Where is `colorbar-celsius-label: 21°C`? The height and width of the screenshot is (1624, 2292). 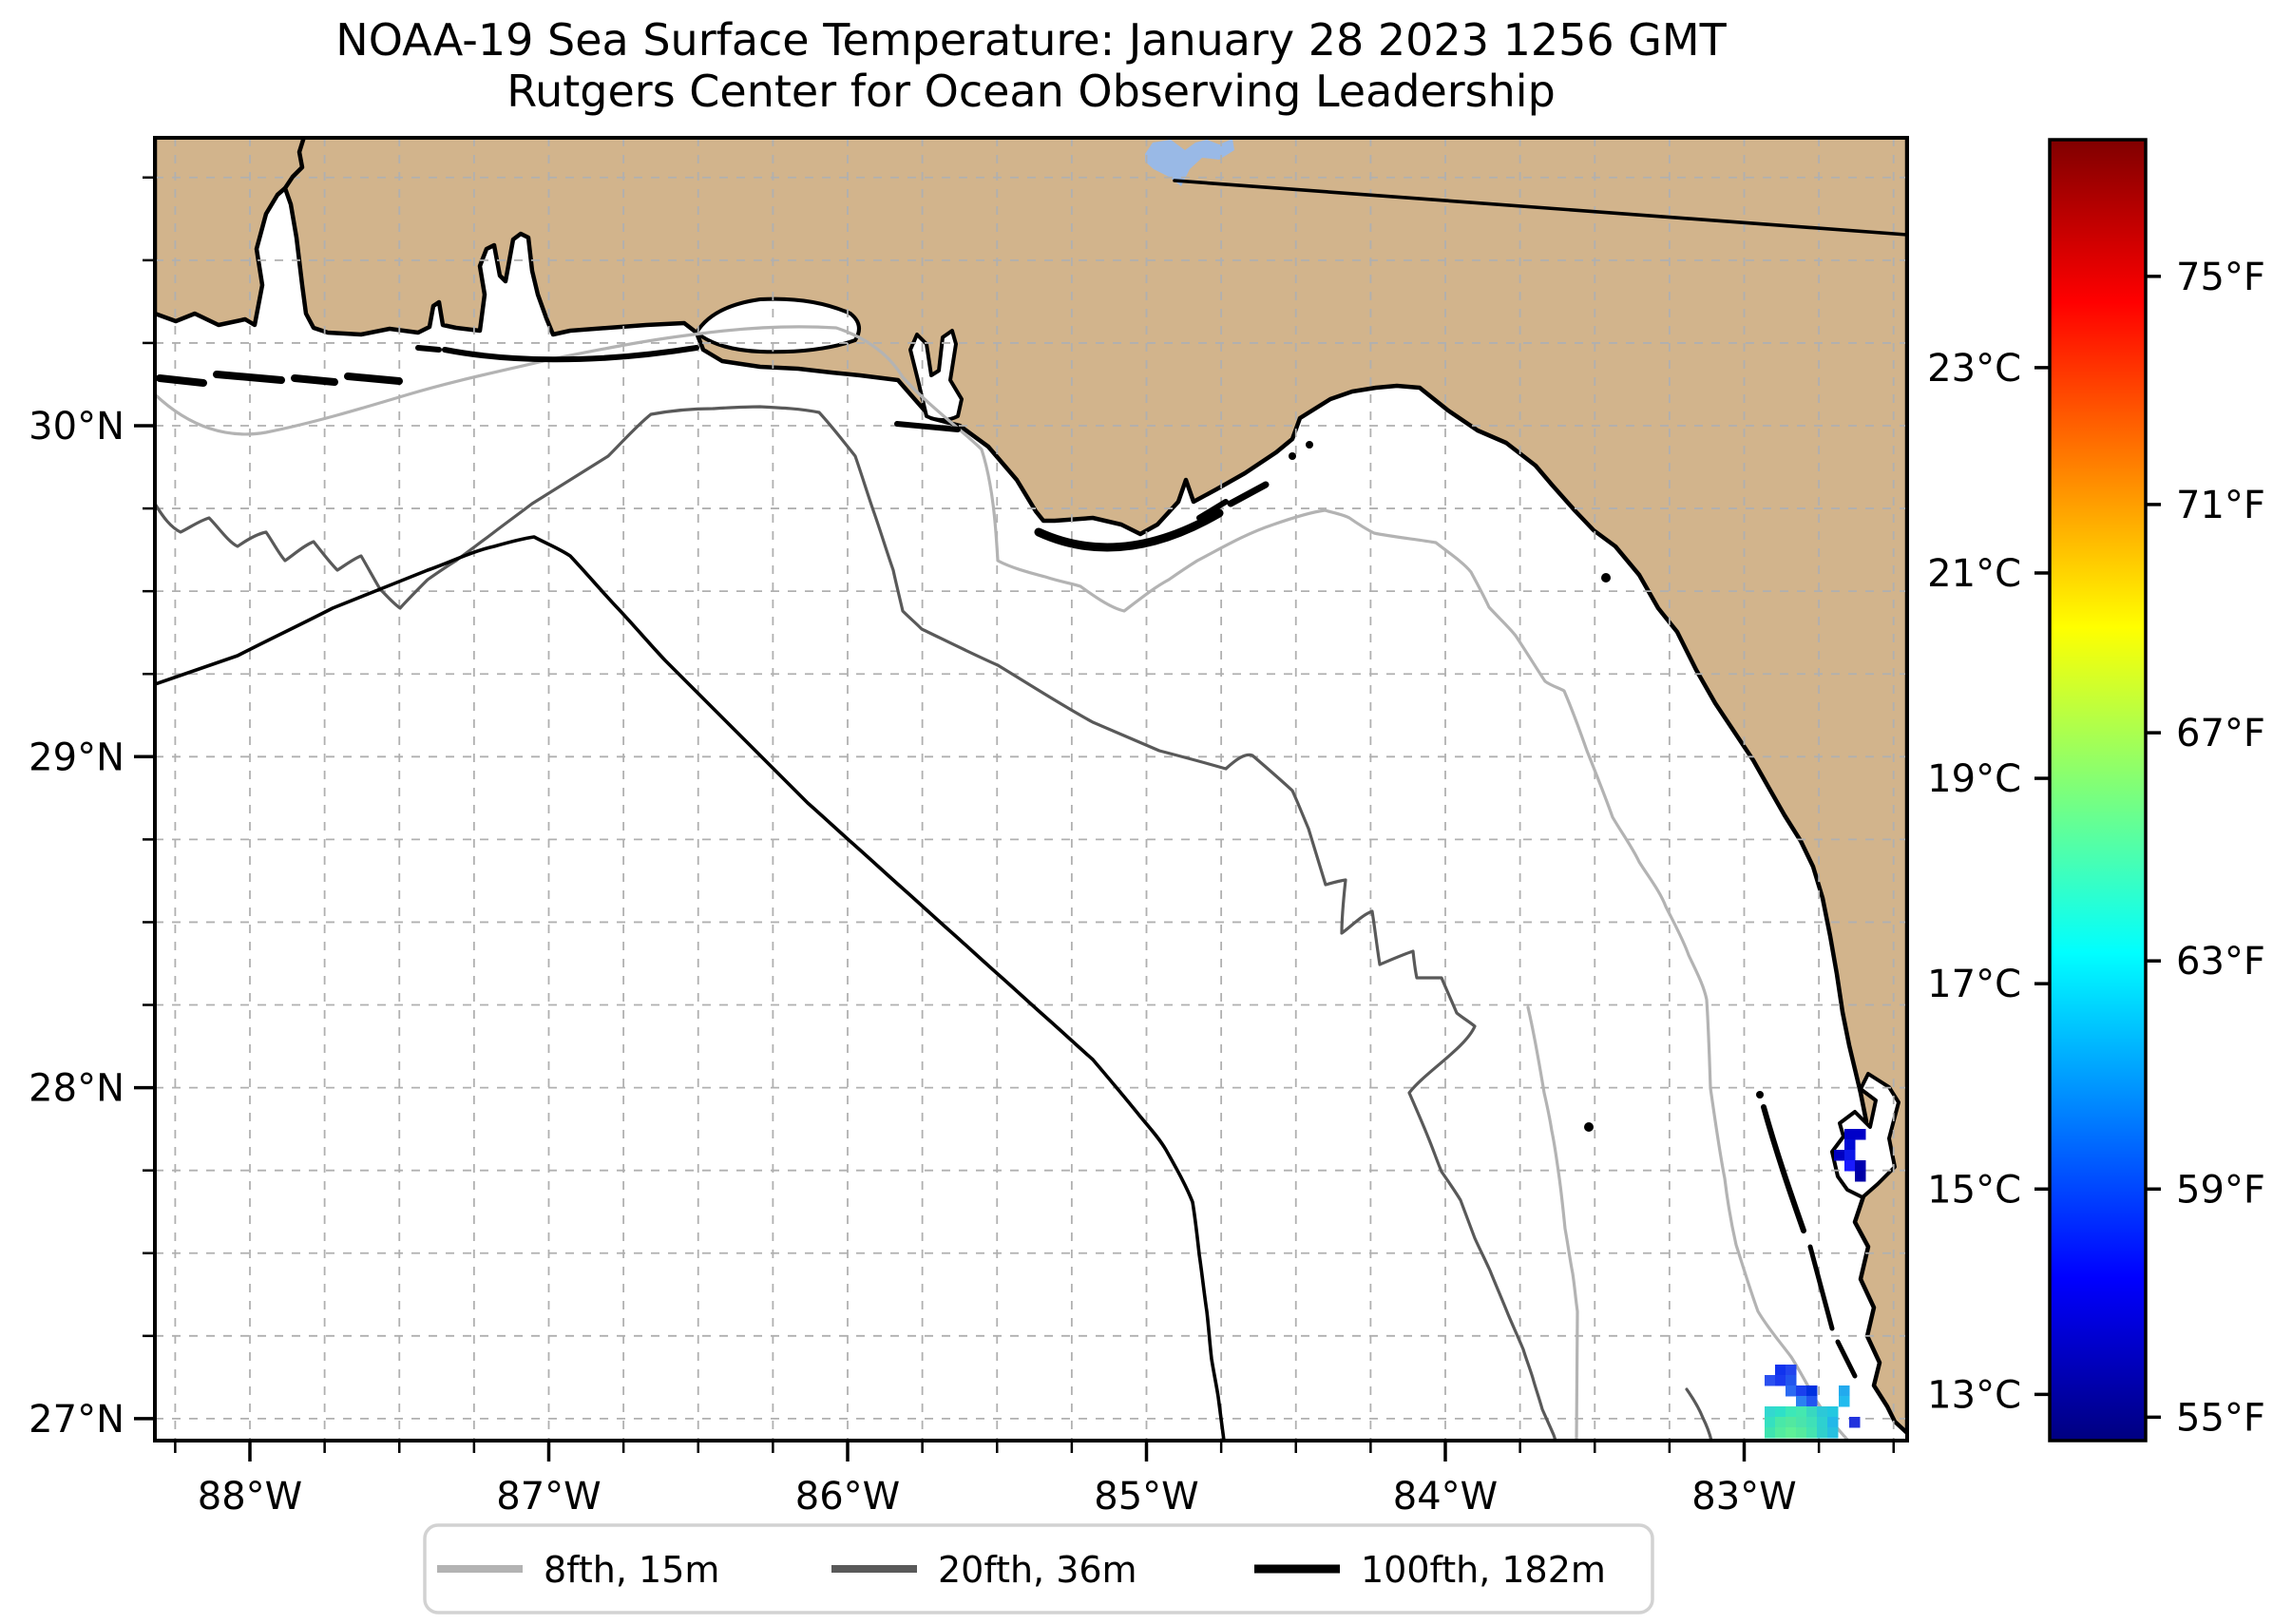 colorbar-celsius-label: 21°C is located at coordinates (1974, 574).